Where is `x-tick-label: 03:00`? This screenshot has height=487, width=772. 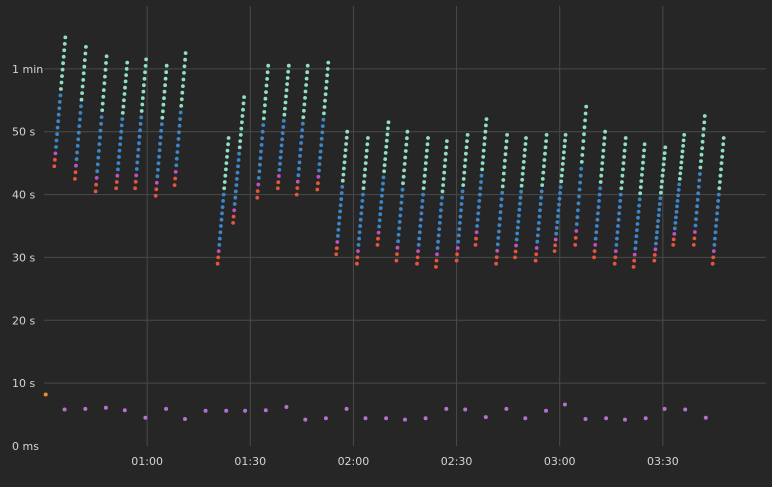
x-tick-label: 03:00 is located at coordinates (560, 461).